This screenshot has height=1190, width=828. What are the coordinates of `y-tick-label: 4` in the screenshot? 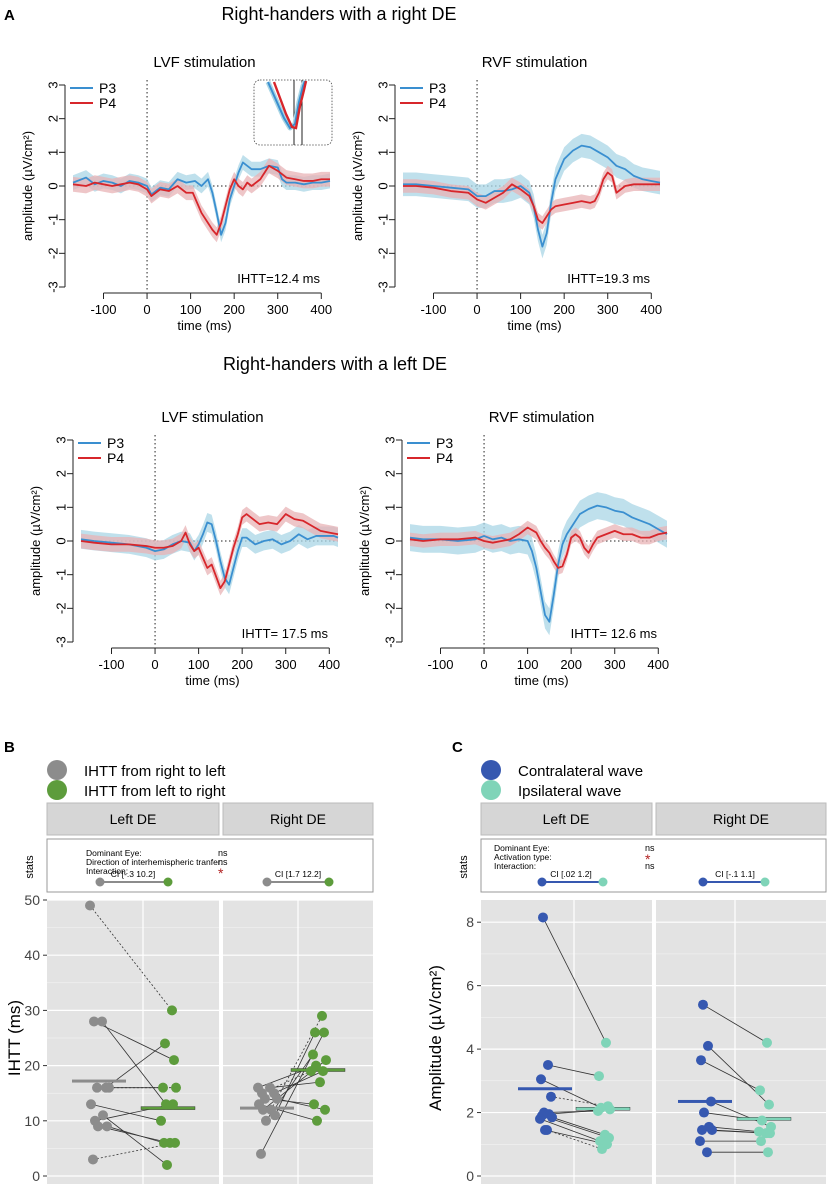 It's located at (470, 1049).